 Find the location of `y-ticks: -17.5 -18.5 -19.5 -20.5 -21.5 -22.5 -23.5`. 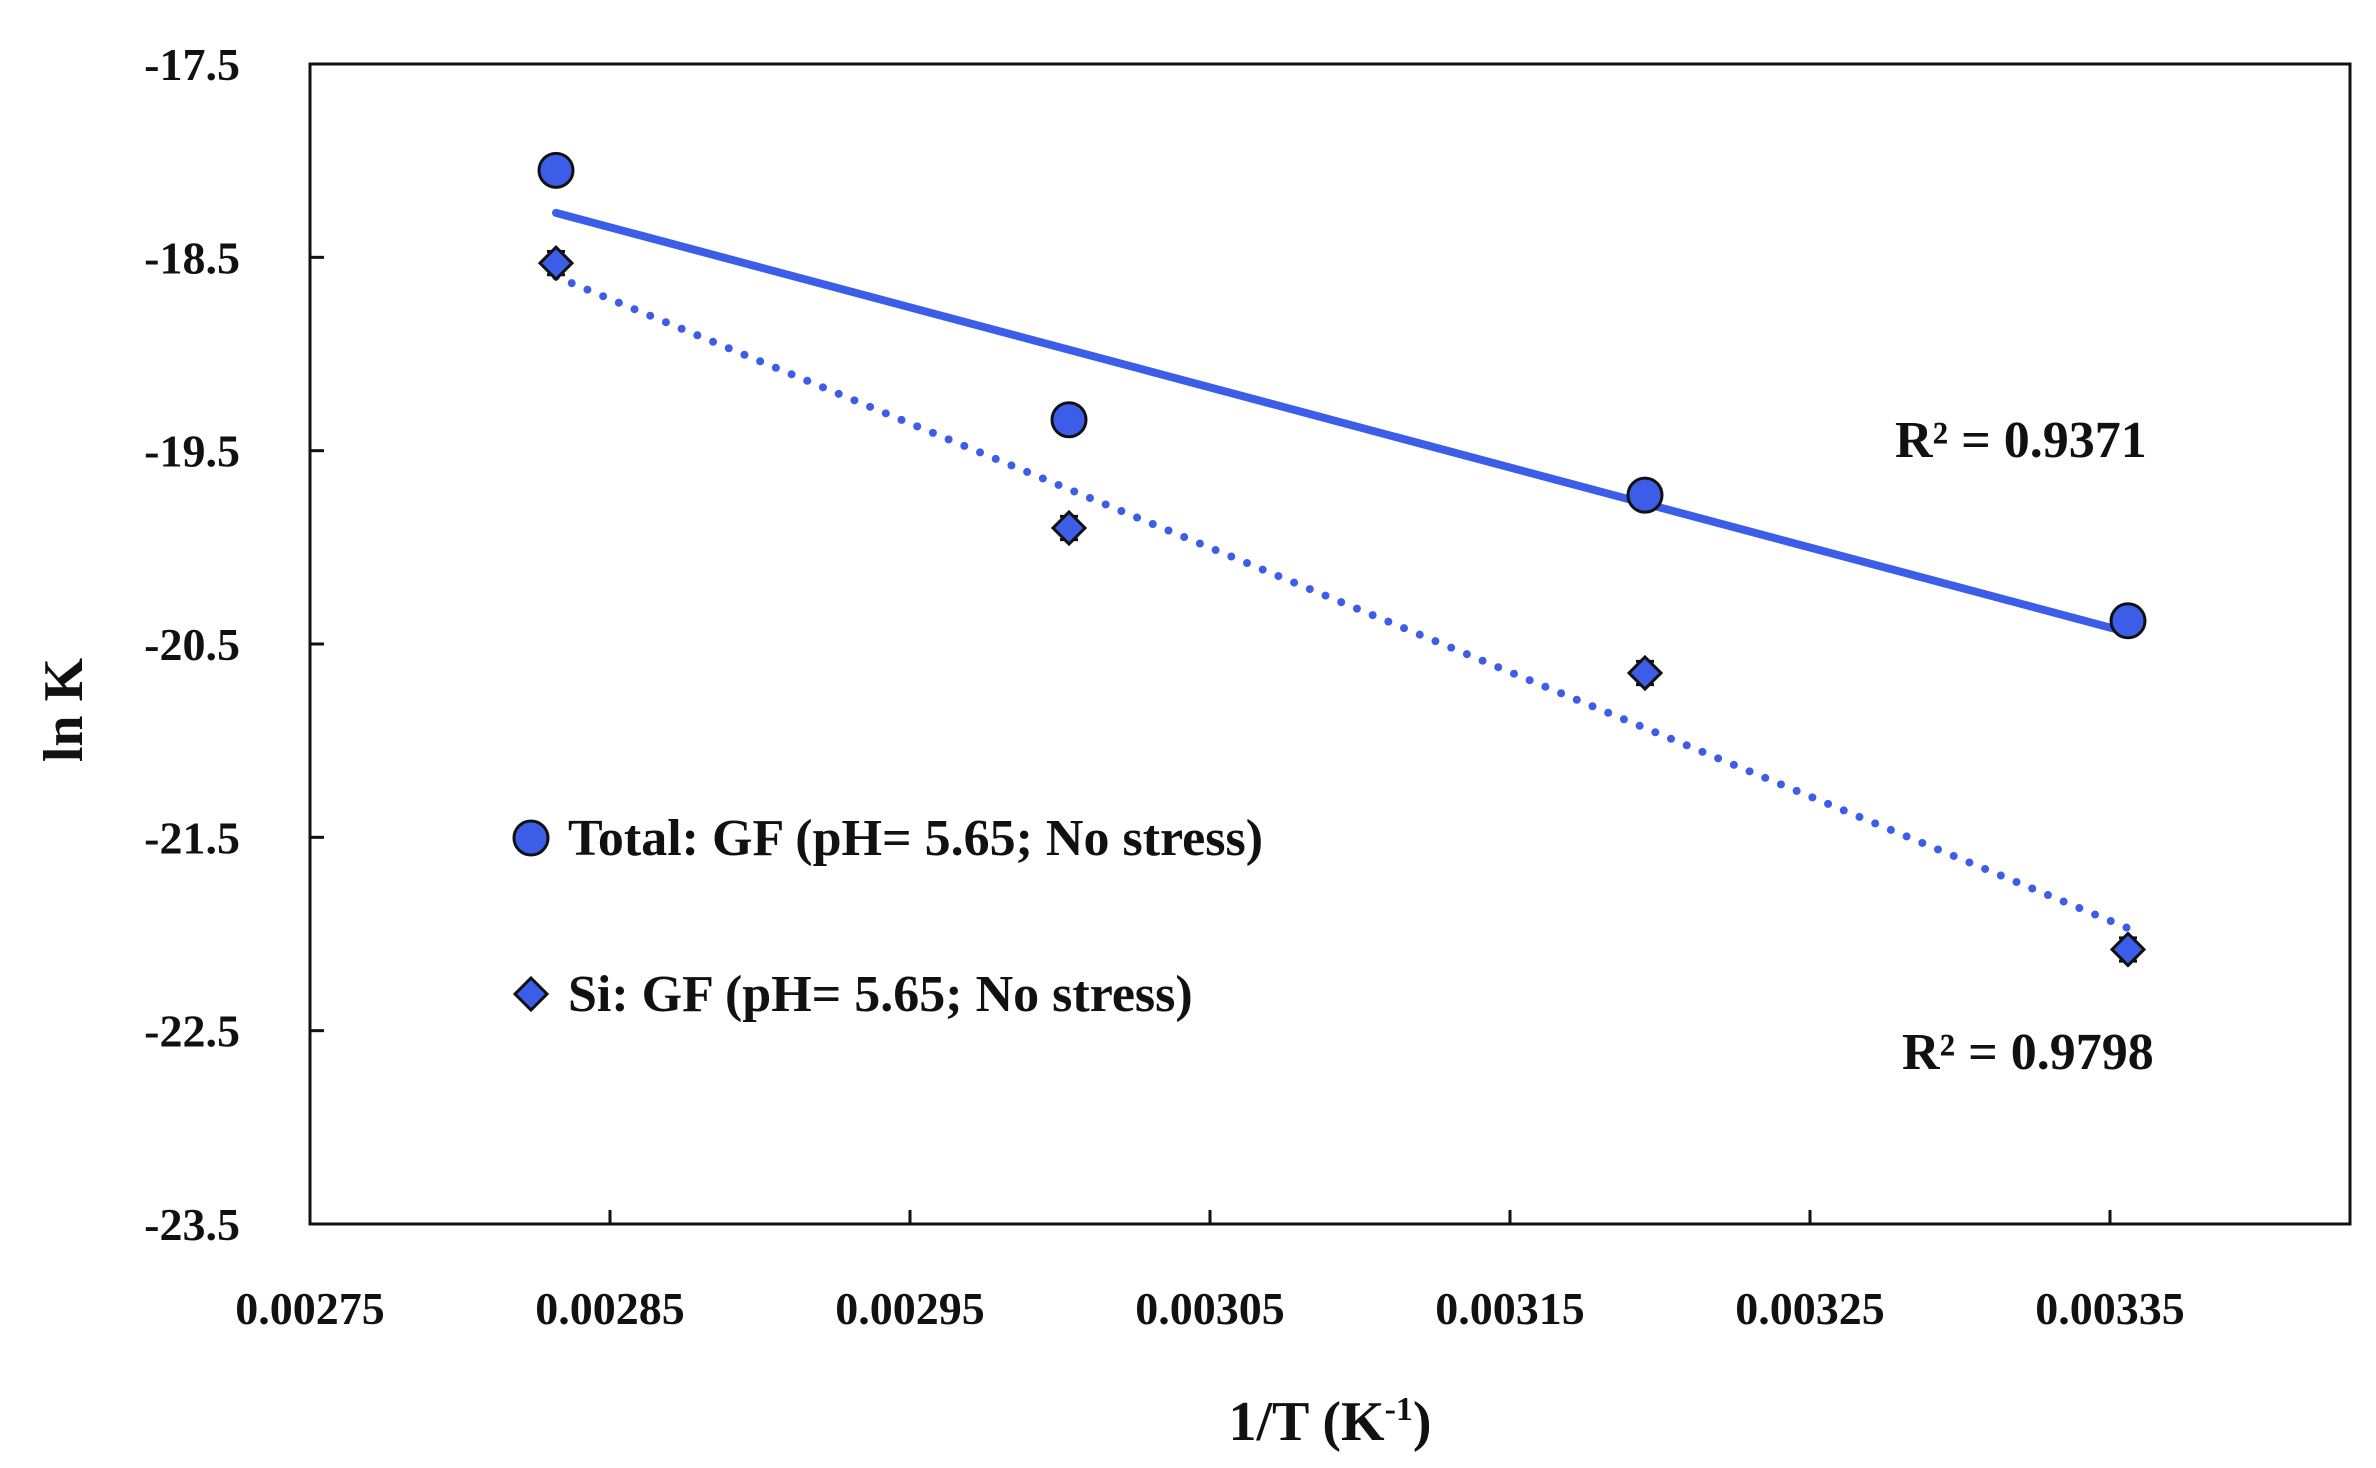

y-ticks: -17.5 -18.5 -19.5 -20.5 -21.5 -22.5 -23.5 is located at coordinates (234, 644).